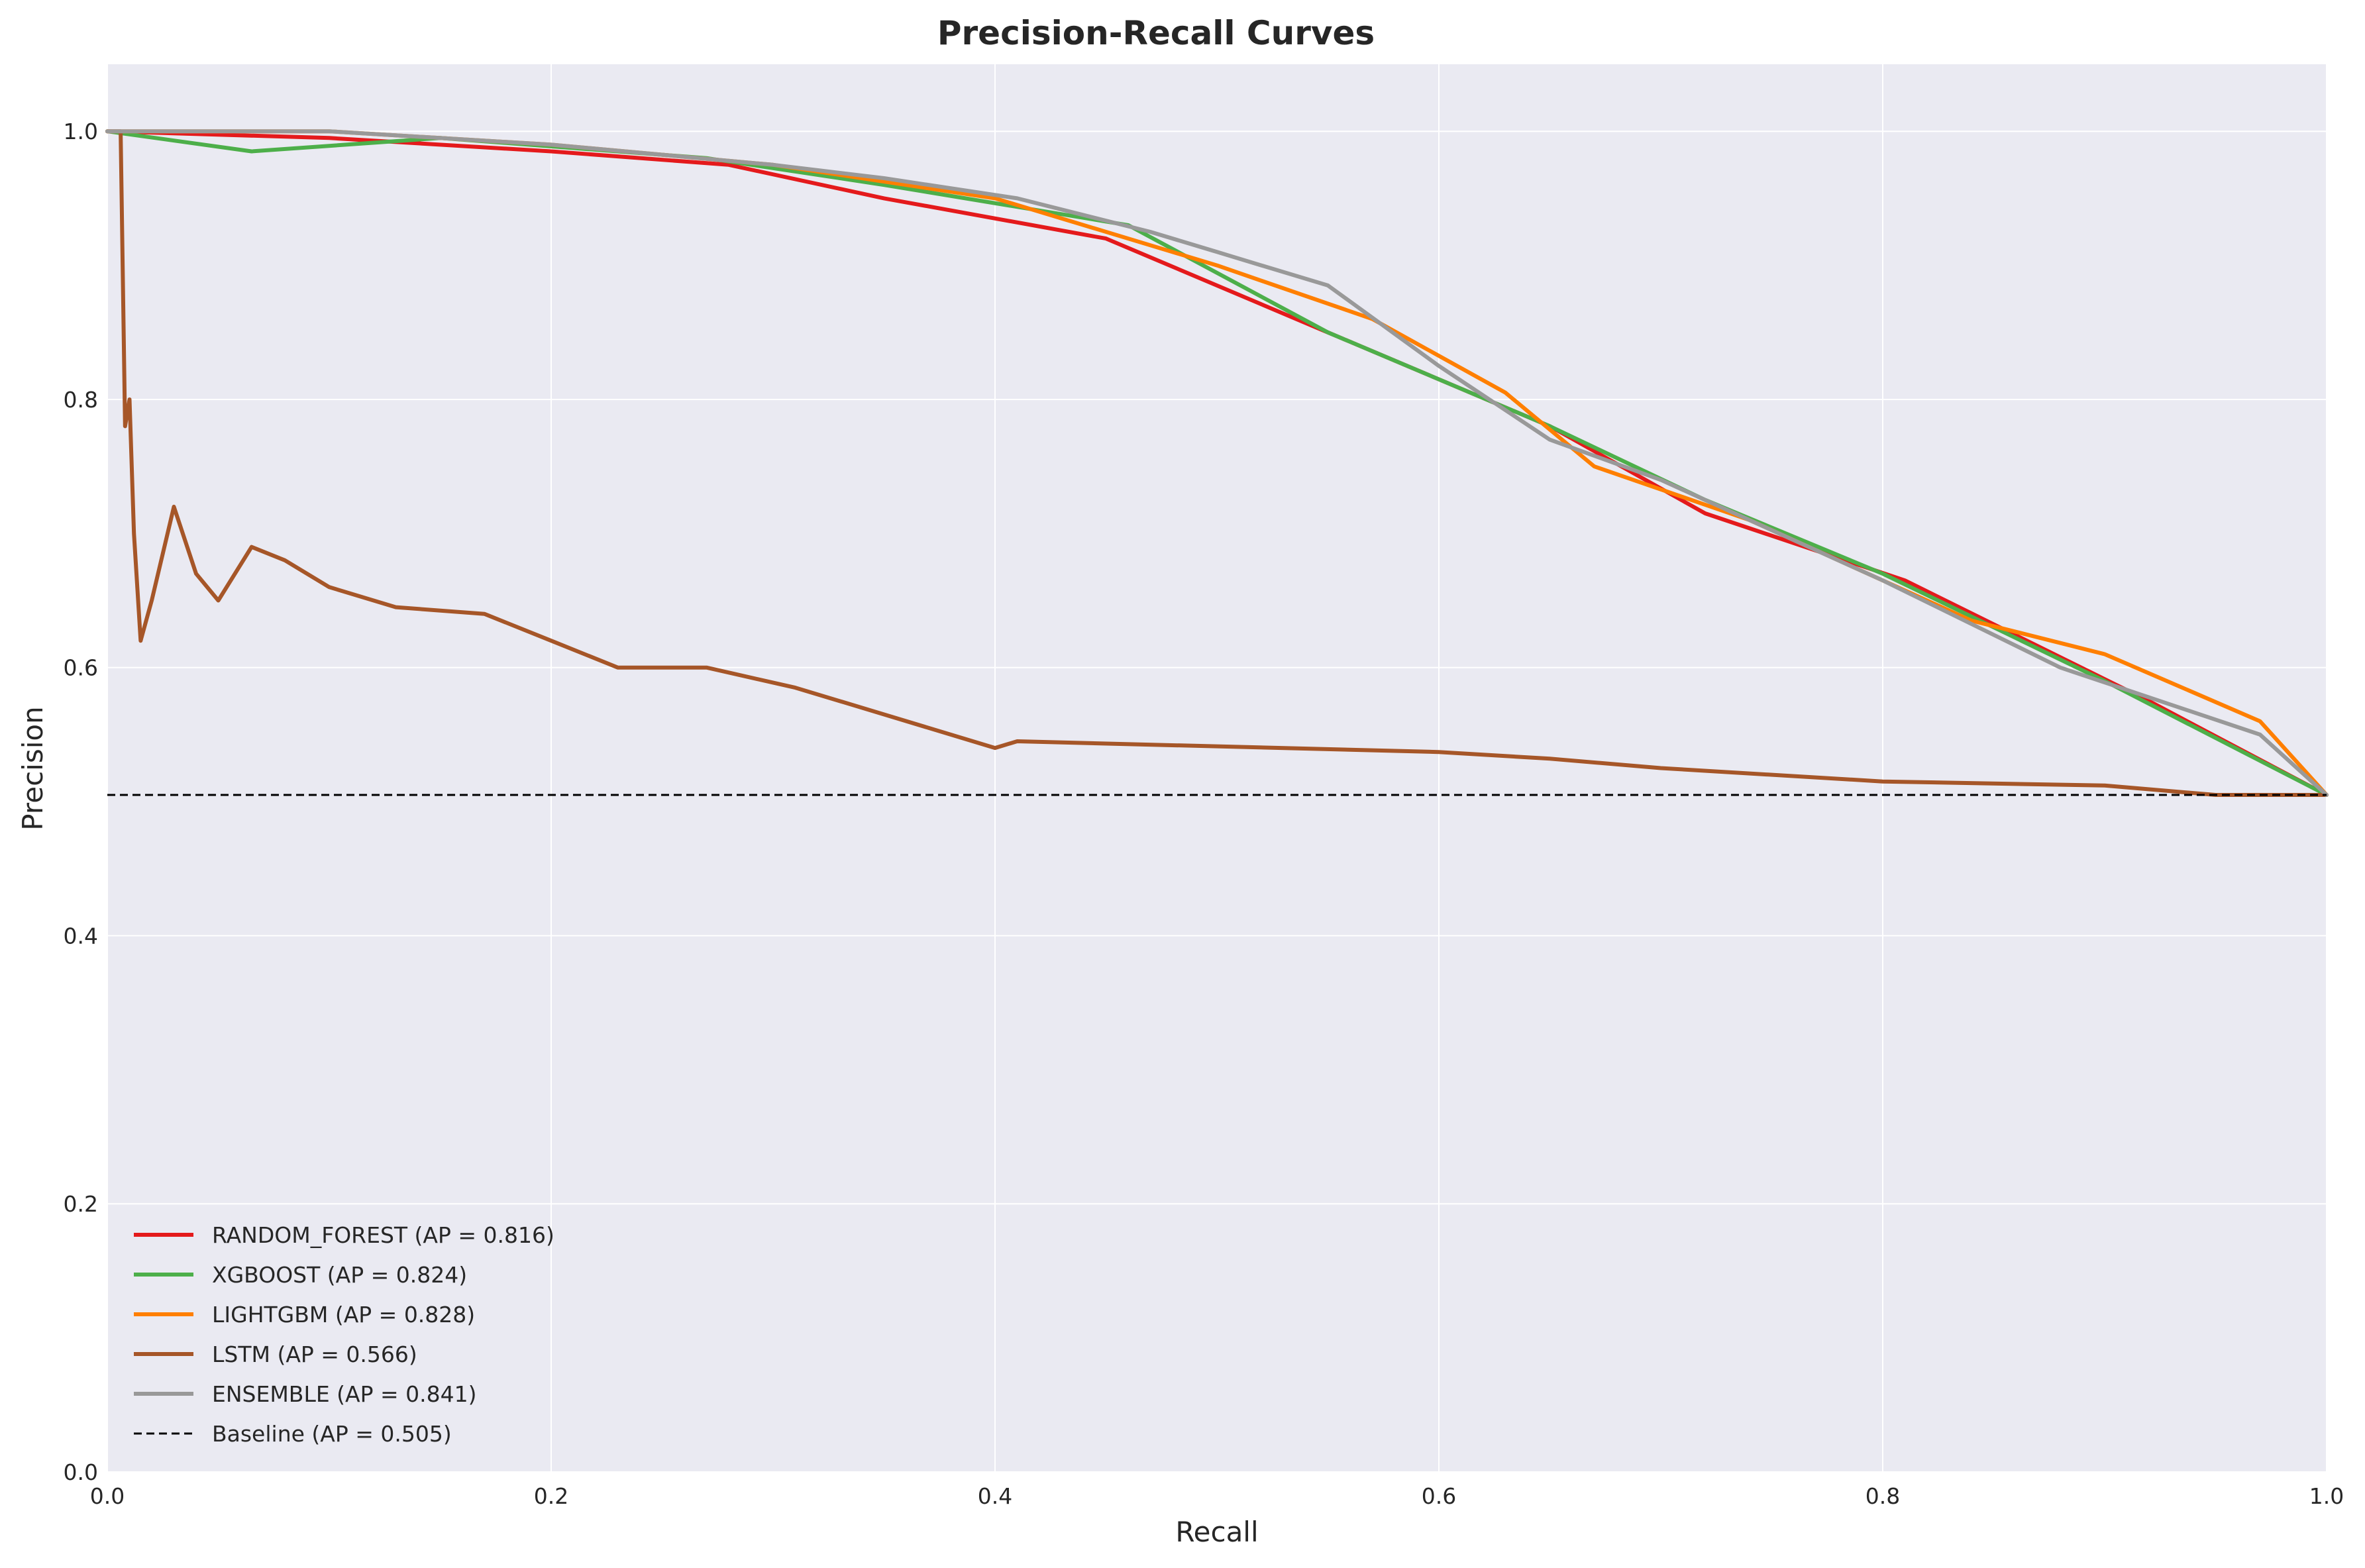 This screenshot has height=1568, width=2365. Describe the element at coordinates (1217, 1496) in the screenshot. I see `x-tick-labels: 0.0 0.2 0.4 0.6 0.8 1.0` at that location.